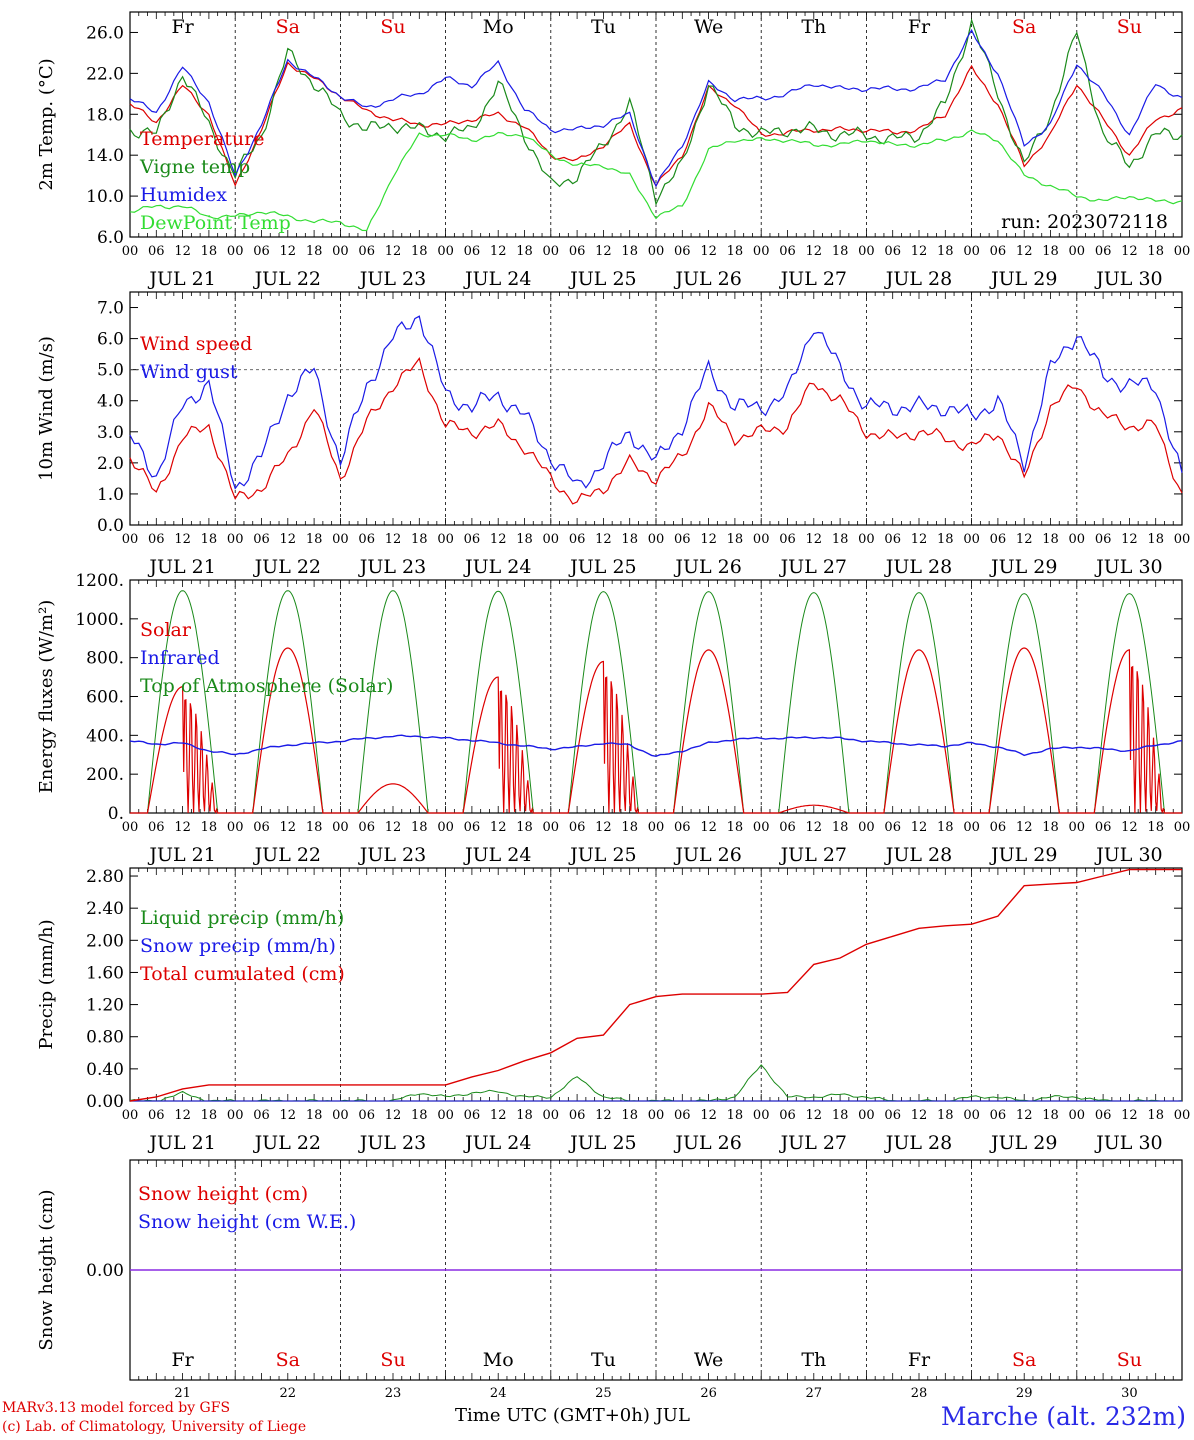 This screenshot has height=1440, width=1194. I want to click on y-tick-label: 10.0, so click(105, 197).